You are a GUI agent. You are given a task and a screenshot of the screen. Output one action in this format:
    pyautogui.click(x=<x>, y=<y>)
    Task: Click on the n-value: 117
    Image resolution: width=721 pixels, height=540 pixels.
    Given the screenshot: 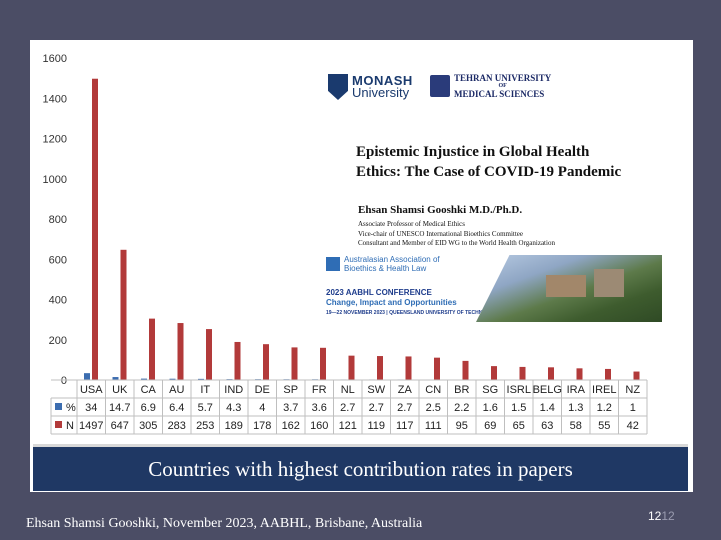 What is the action you would take?
    pyautogui.click(x=405, y=426)
    